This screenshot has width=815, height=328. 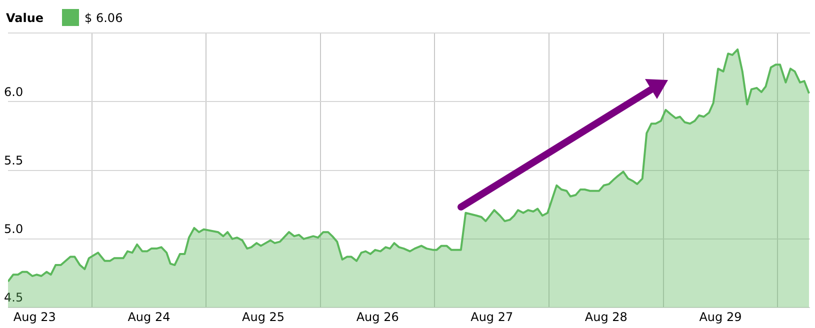 What do you see at coordinates (103, 17) in the screenshot?
I see `legend-label: $ 6.06` at bounding box center [103, 17].